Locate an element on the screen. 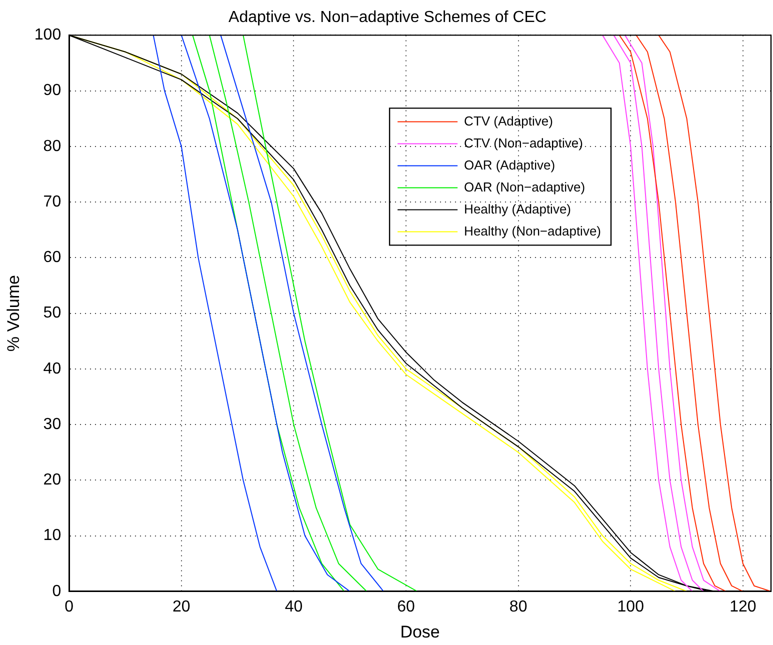 This screenshot has width=773, height=645. y-tick-label: 100 is located at coordinates (48, 35).